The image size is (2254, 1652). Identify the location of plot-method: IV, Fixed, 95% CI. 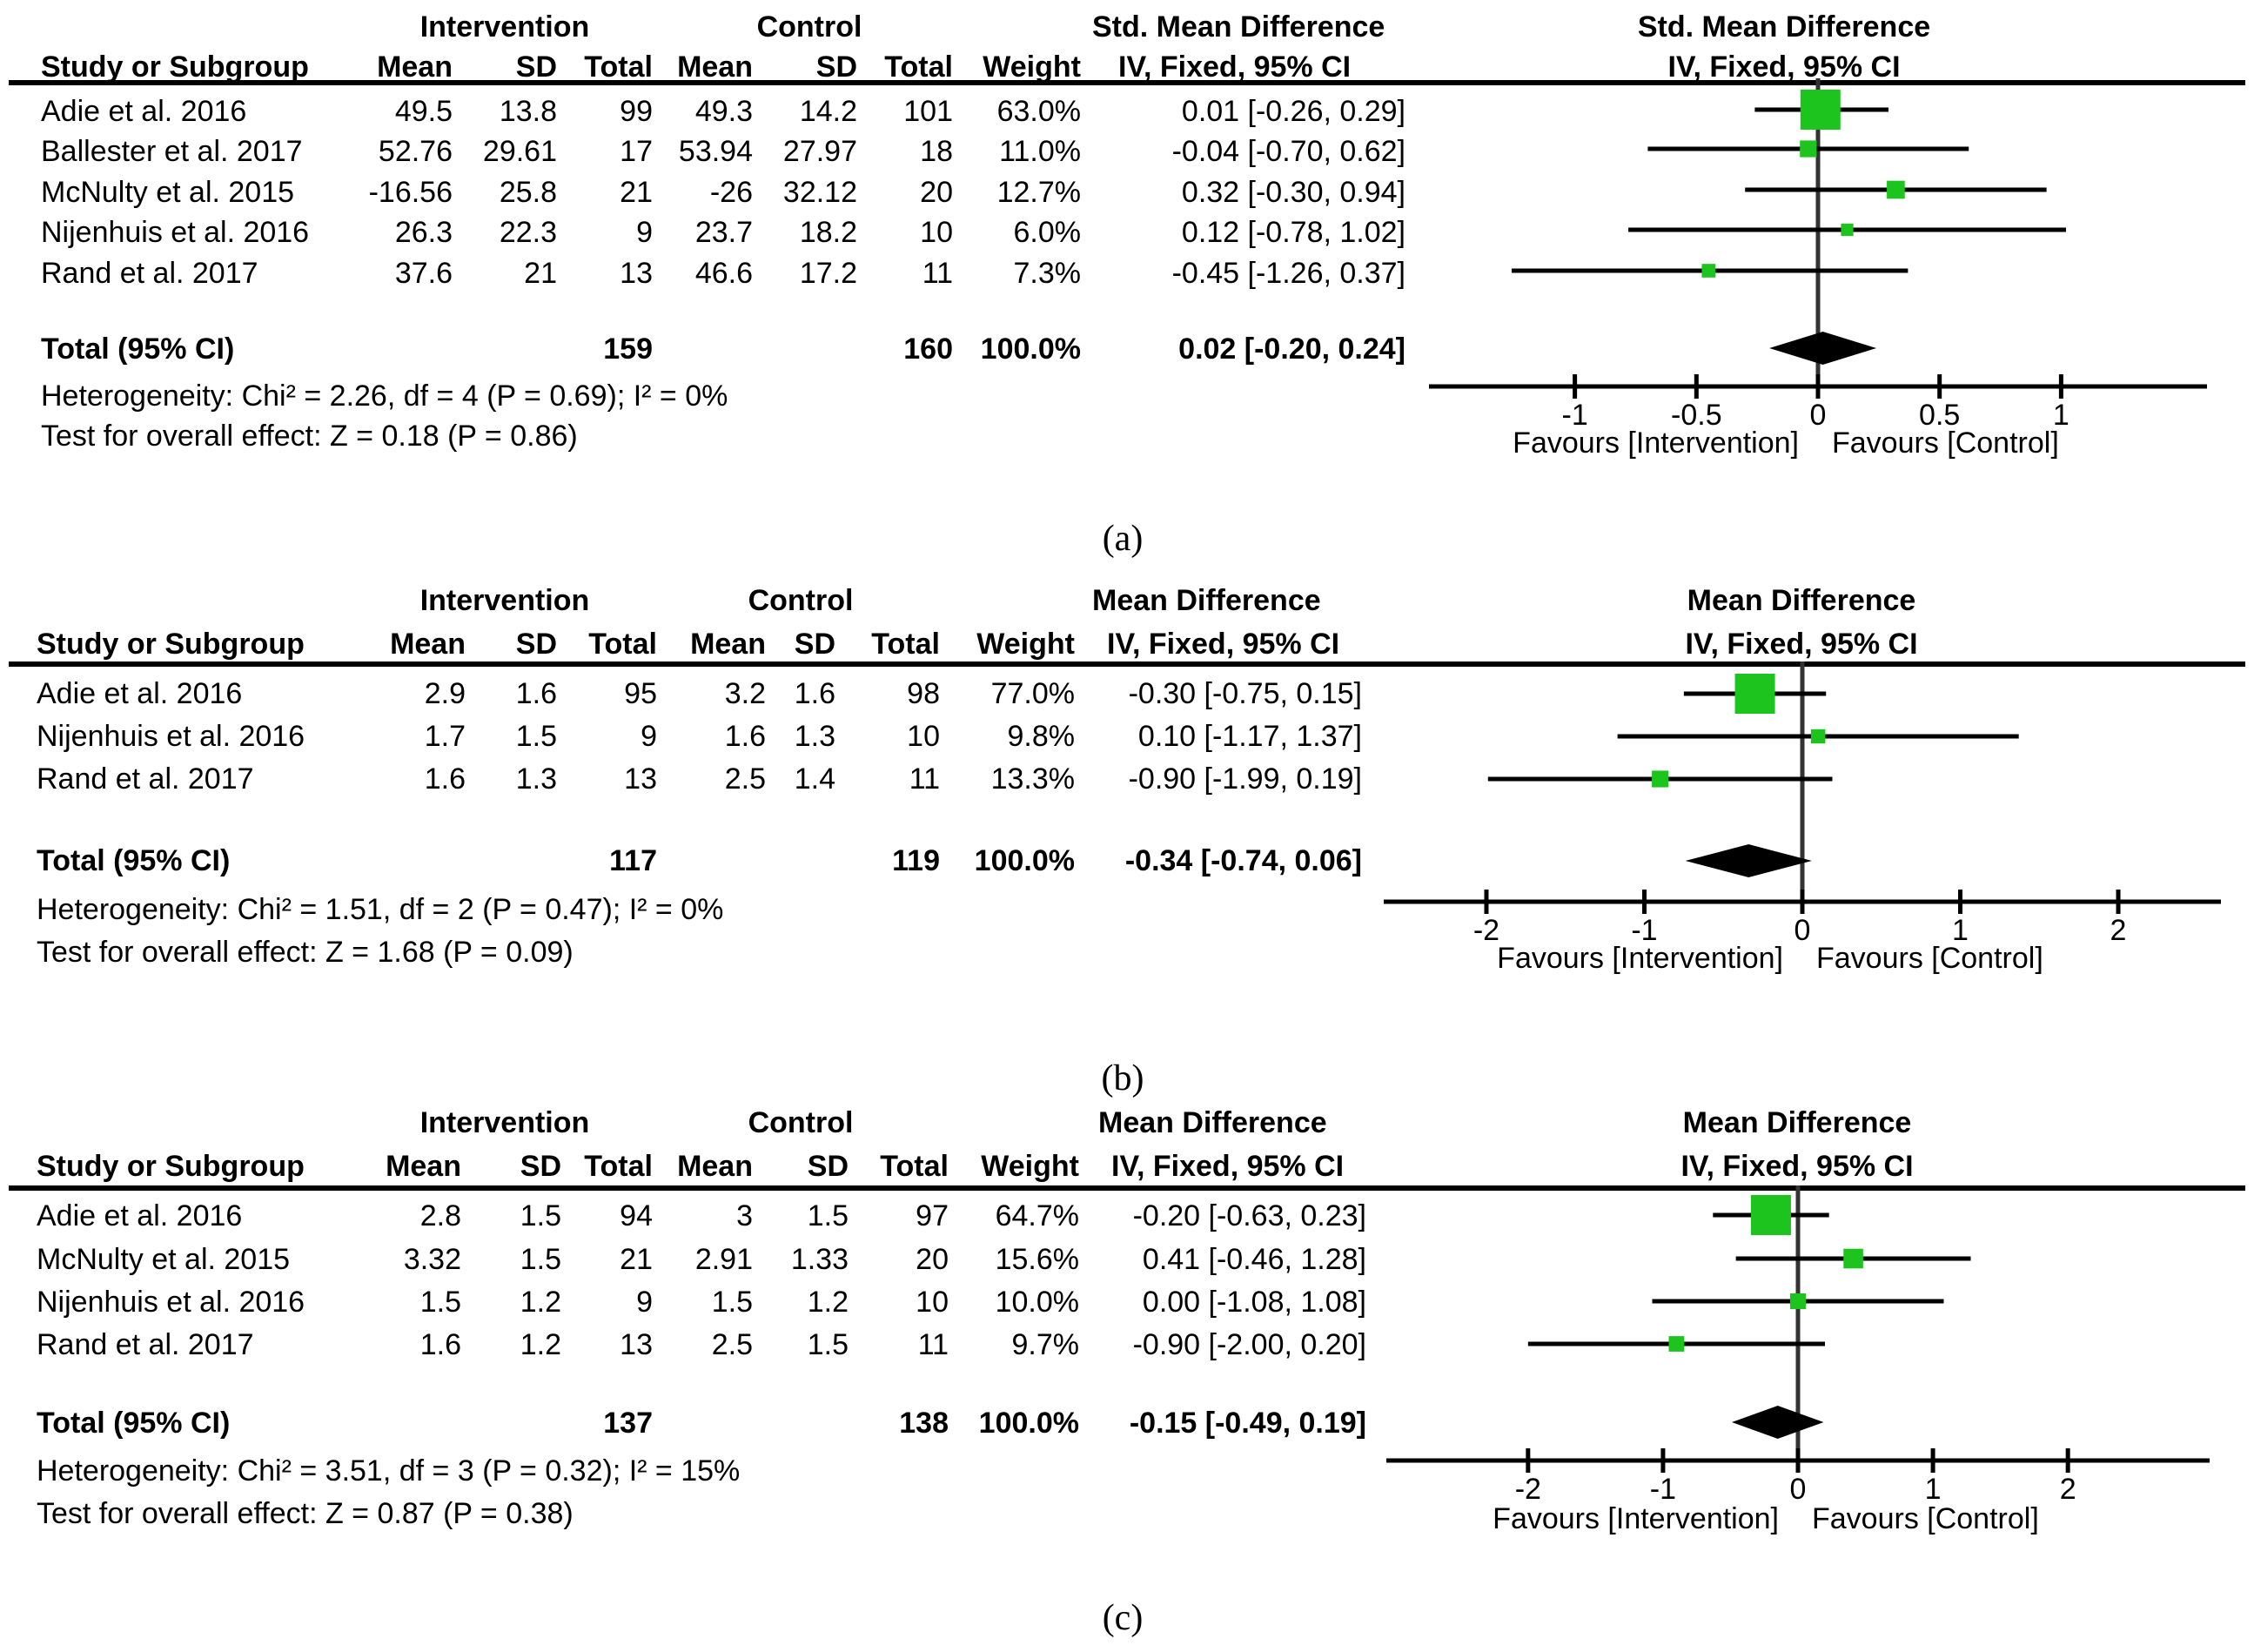
(1784, 67).